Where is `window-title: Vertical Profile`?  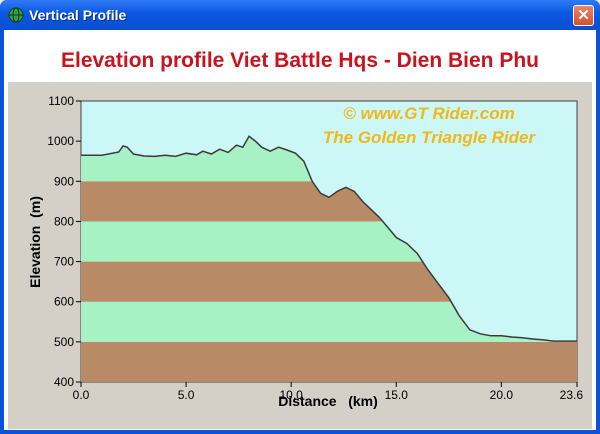
window-title: Vertical Profile is located at coordinates (78, 15).